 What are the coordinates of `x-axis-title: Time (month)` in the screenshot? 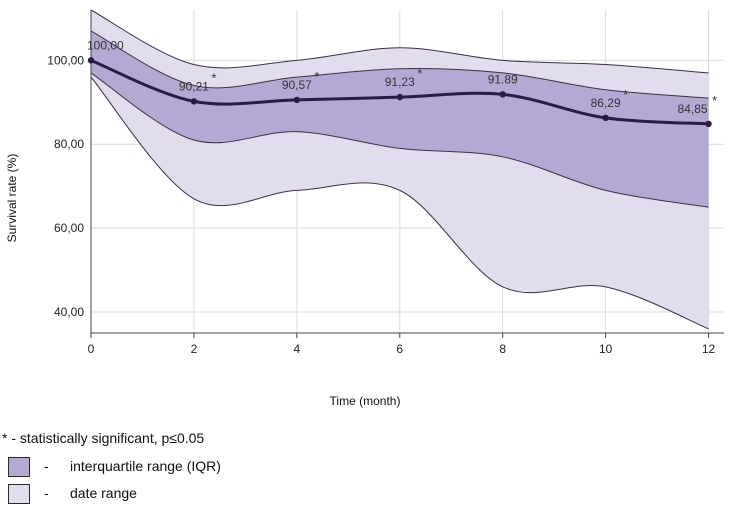 It's located at (365, 401).